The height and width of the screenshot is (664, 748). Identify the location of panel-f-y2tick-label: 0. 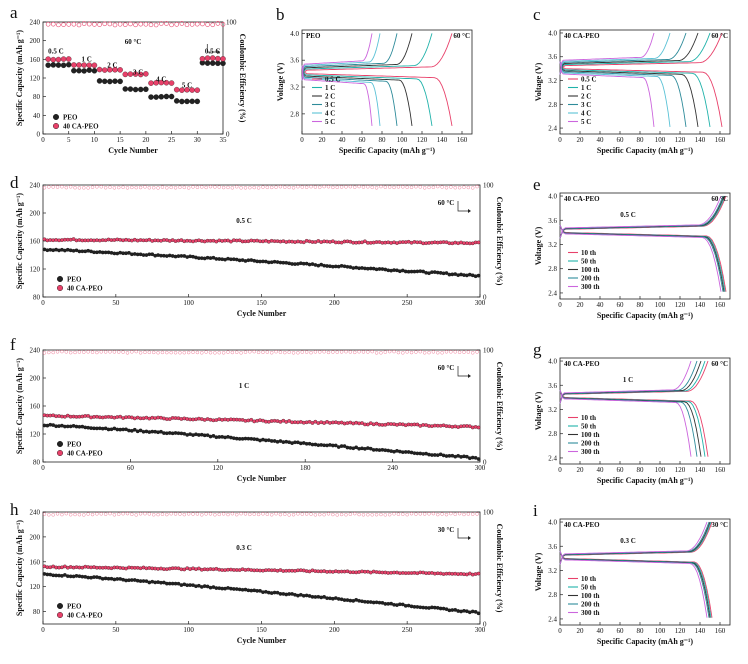
(485, 463).